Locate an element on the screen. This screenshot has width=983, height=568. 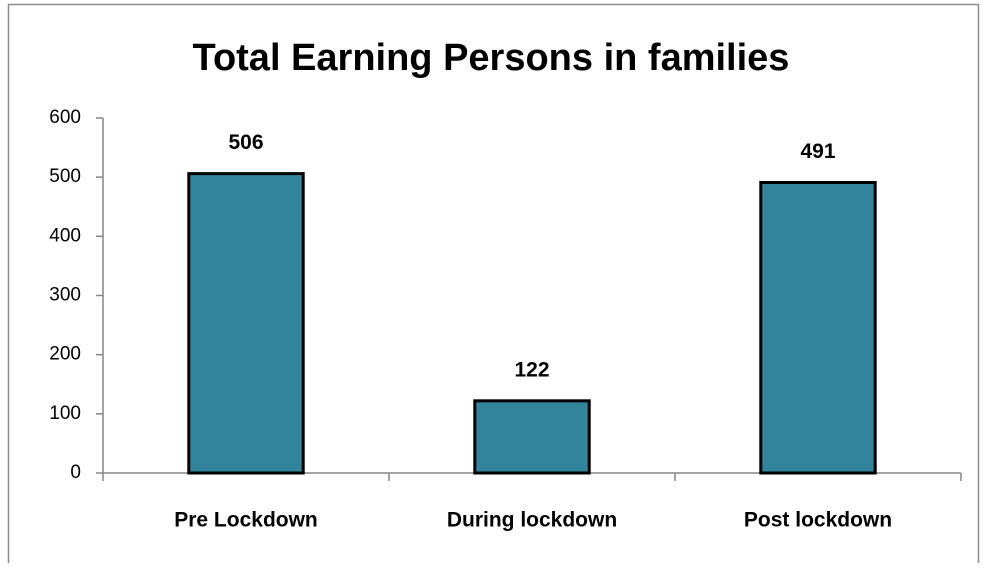
x-tick-label: Pre Lockdown is located at coordinates (246, 520).